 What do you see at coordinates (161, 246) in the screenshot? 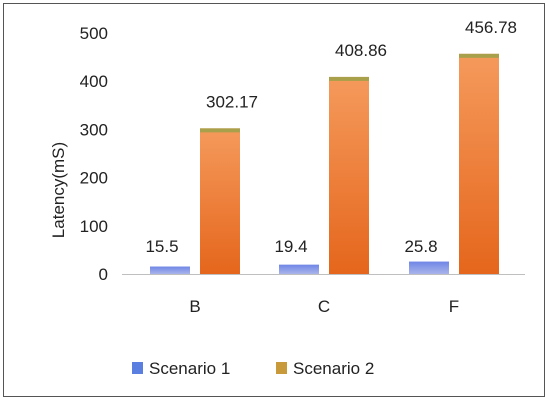
I see `data-label: 15.5` at bounding box center [161, 246].